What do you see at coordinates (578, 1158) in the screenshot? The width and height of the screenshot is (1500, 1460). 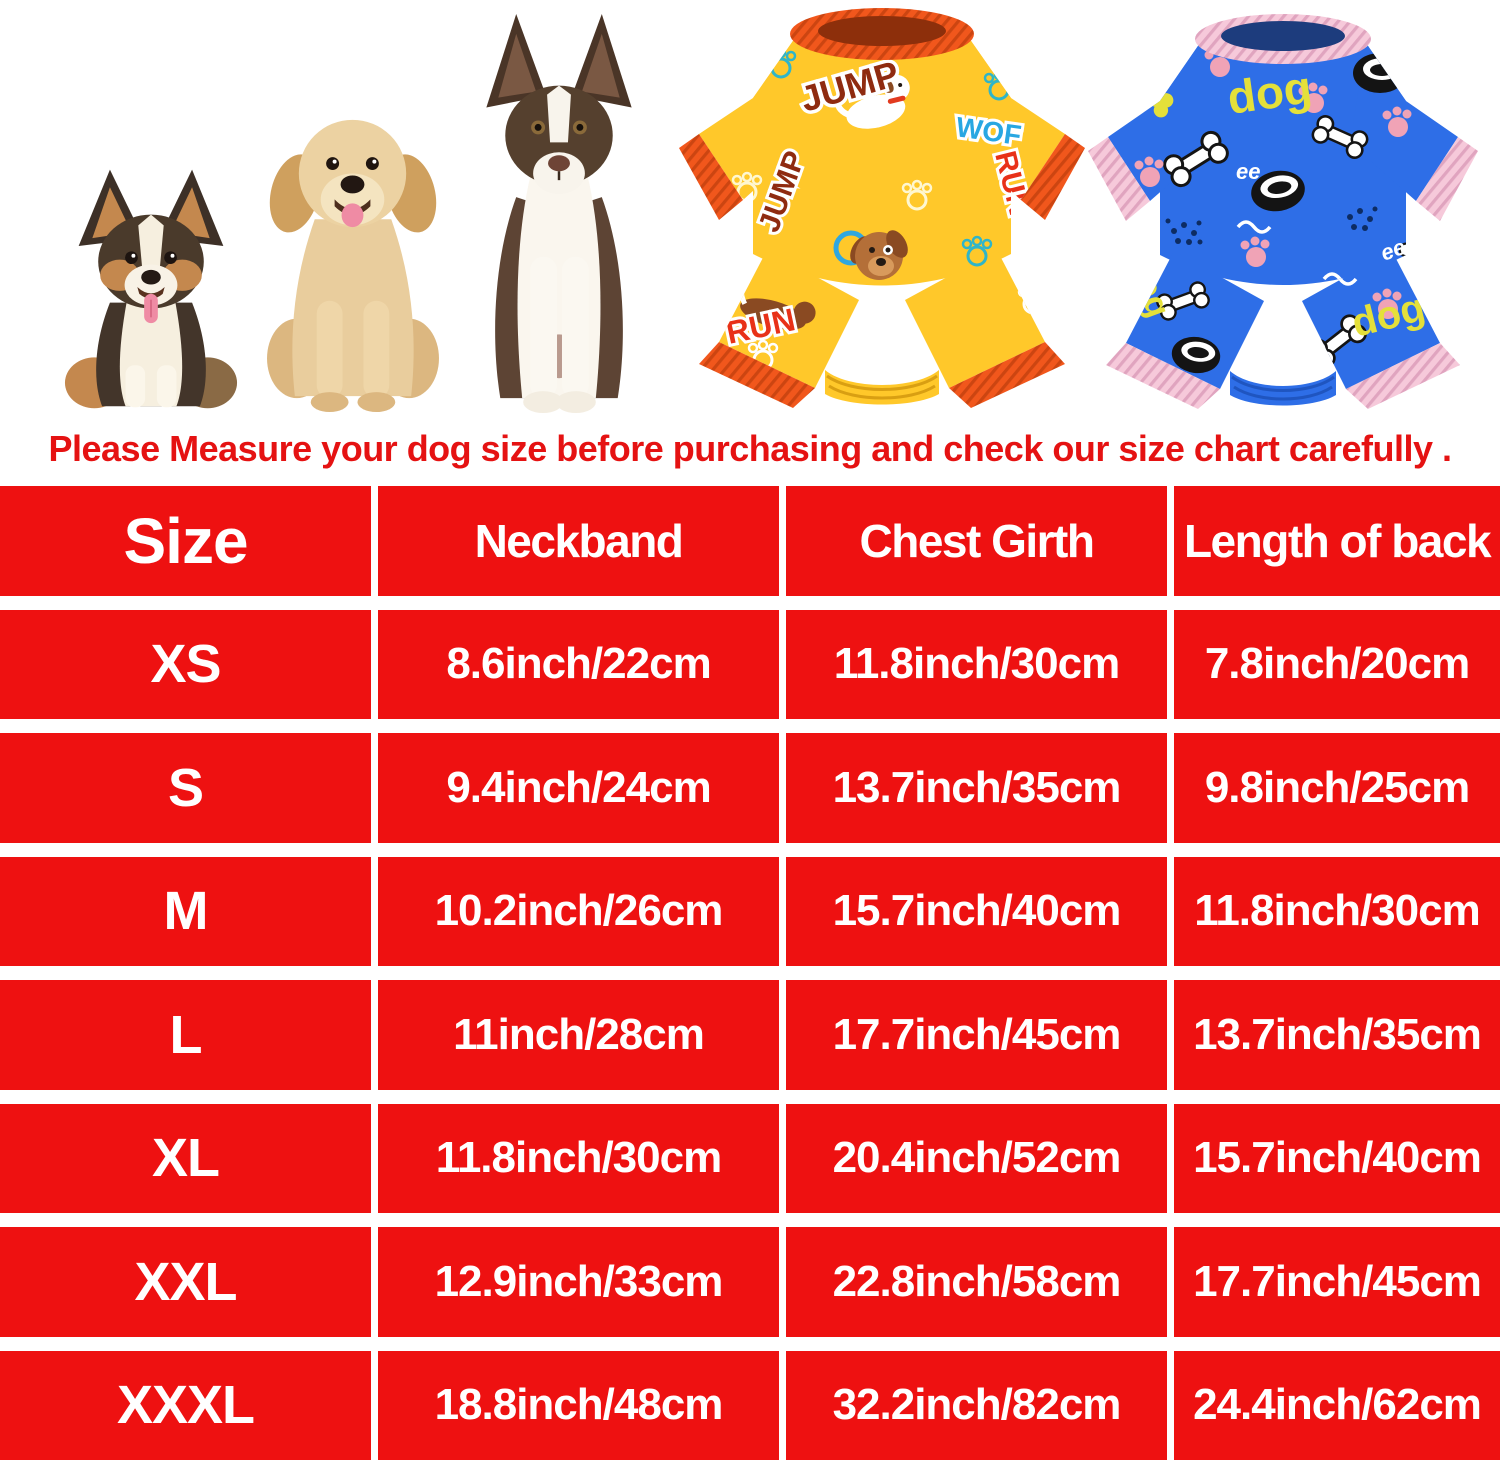 I see `cell-xl-neckband: 11.8inch/30cm` at bounding box center [578, 1158].